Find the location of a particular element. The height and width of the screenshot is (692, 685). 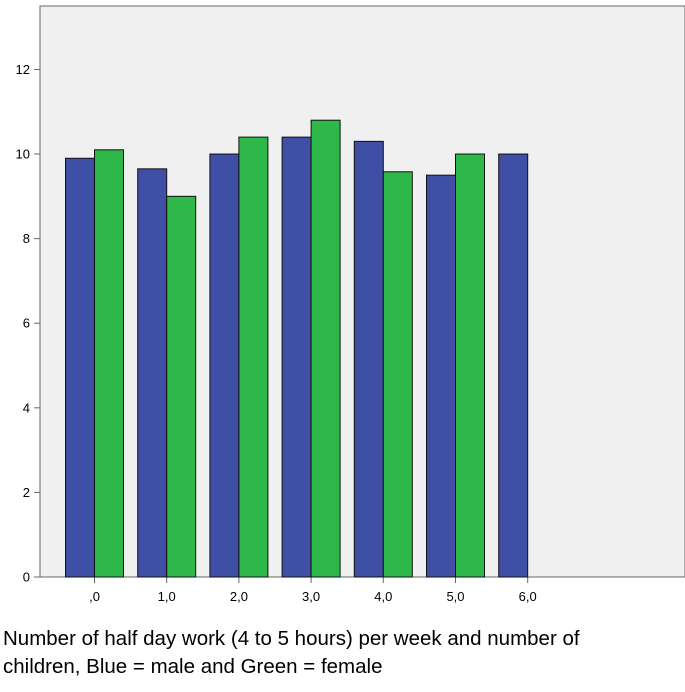

x-tick-label: 3,0 is located at coordinates (311, 596).